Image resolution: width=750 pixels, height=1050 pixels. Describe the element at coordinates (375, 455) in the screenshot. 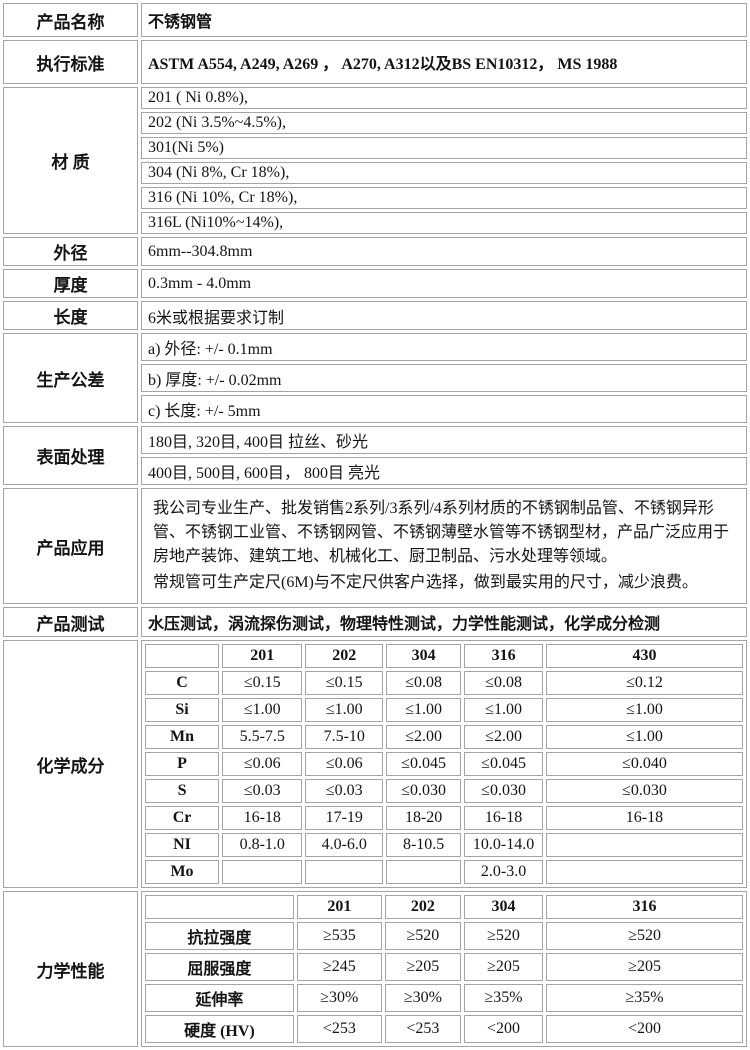

I see `row-surface: 表面处理 180目, 320目, 400目 拉丝、砂光` at that location.